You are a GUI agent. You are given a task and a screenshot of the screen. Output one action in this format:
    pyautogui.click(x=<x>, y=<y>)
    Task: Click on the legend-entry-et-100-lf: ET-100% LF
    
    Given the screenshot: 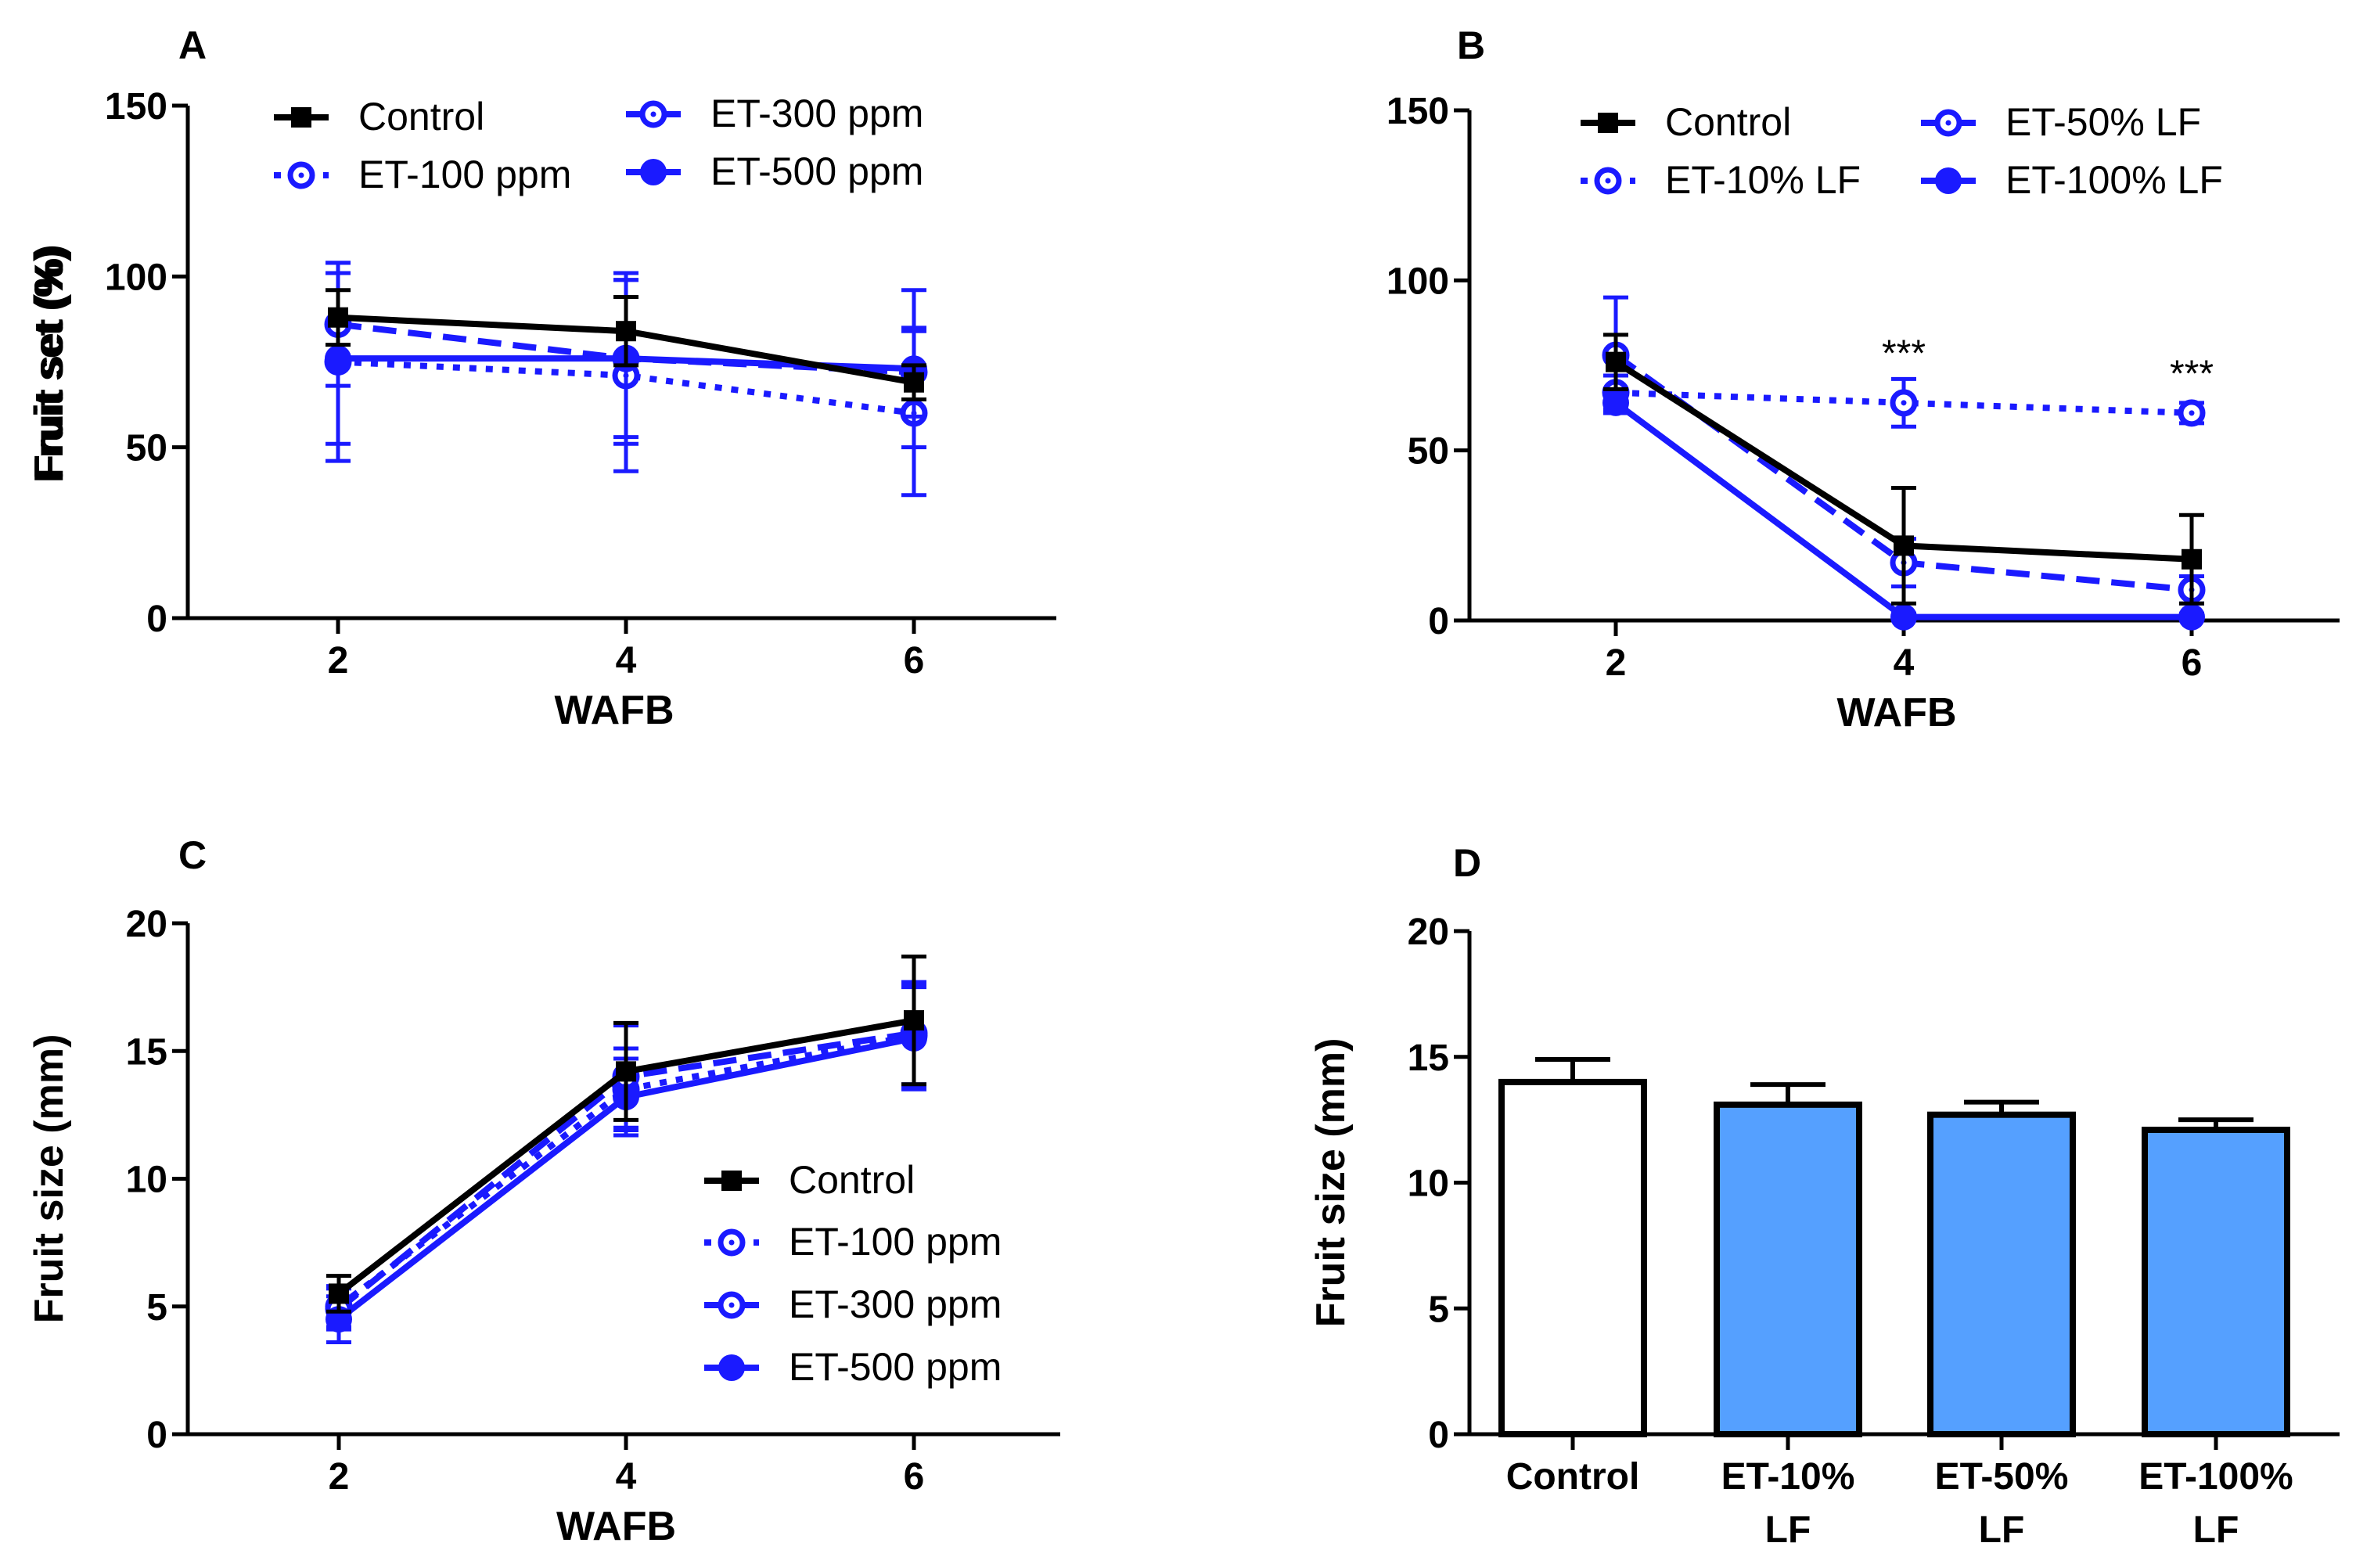 What is the action you would take?
    pyautogui.click(x=2072, y=180)
    